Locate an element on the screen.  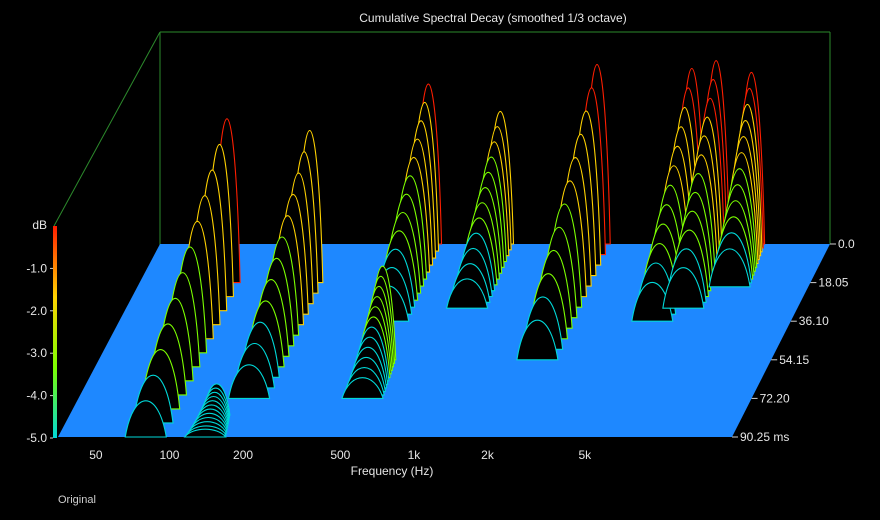
z-axis-label: dB is located at coordinates (39, 225).